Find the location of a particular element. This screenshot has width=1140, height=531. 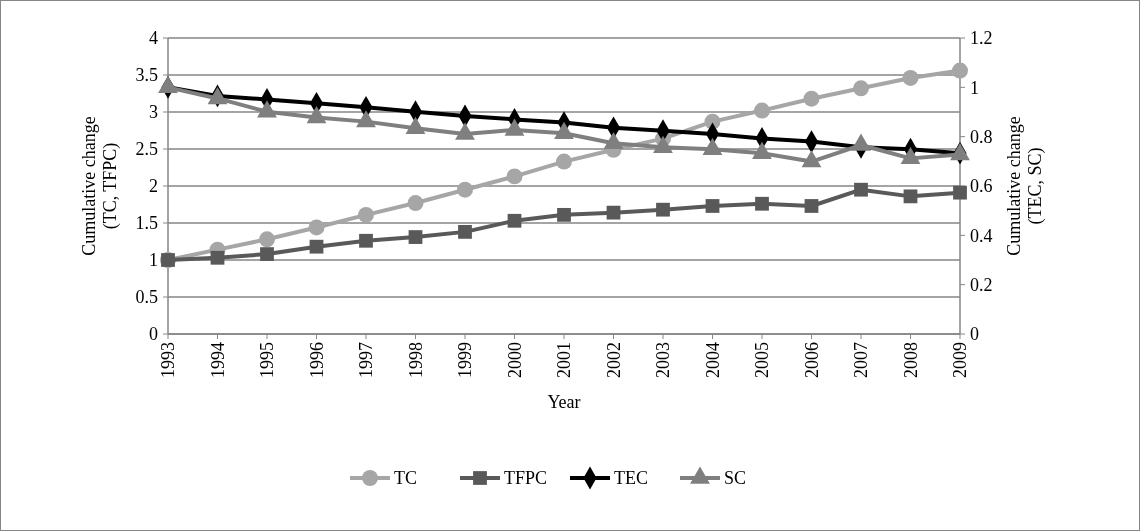

y2-axis-title: Cumulative change (TEC, SC) is located at coordinates (1024, 186).